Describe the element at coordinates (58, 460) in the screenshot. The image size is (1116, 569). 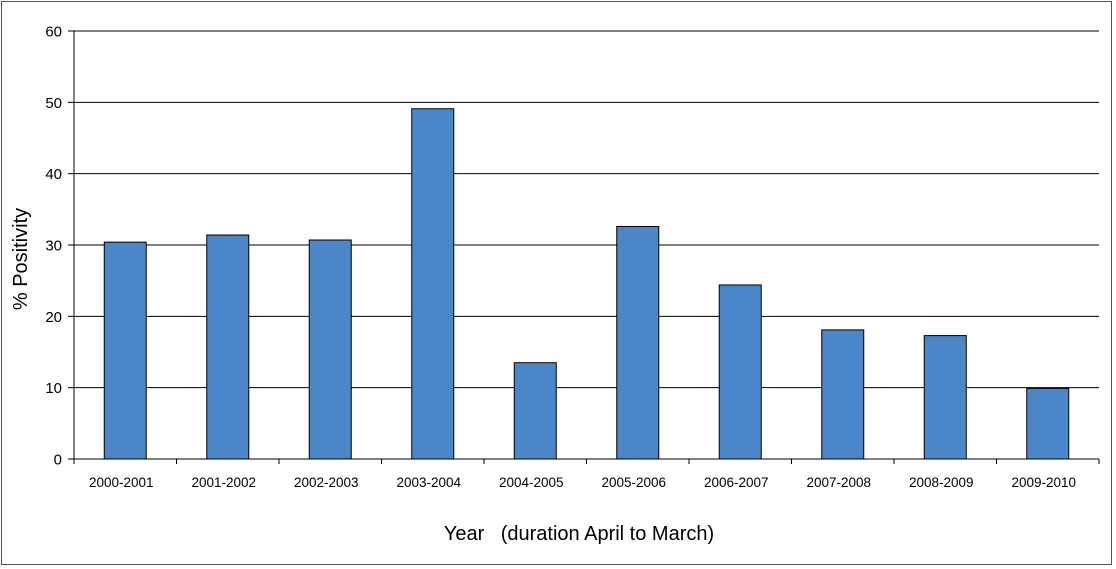
I see `y-tick-label: 0` at that location.